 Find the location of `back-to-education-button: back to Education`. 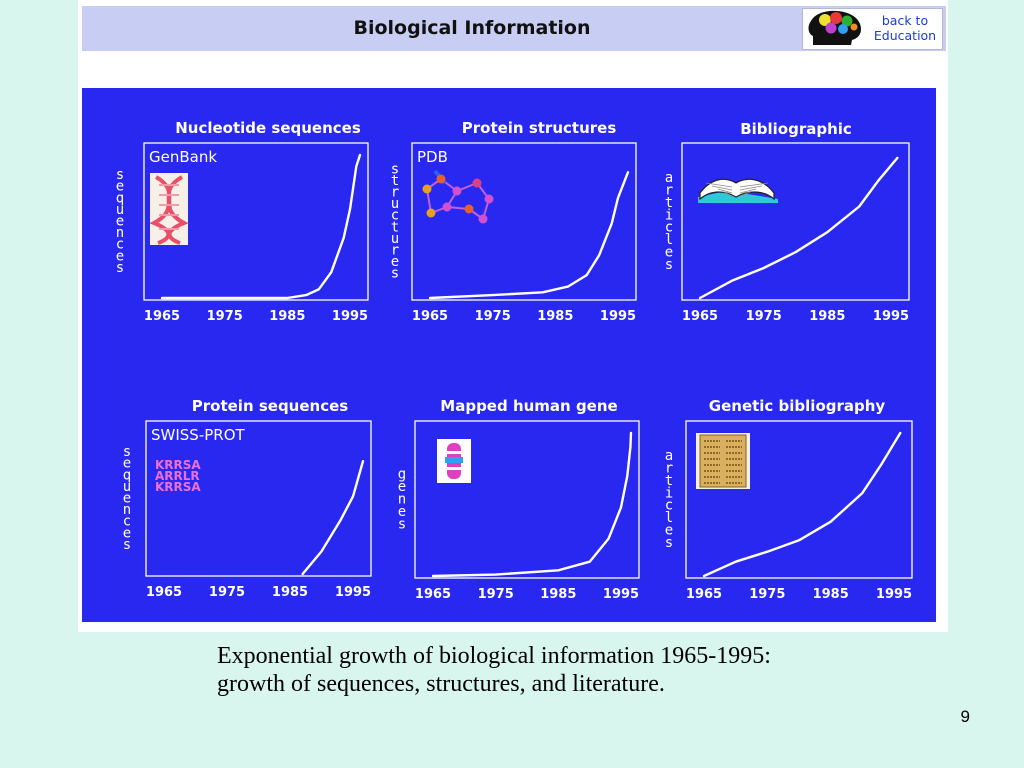

back-to-education-button: back to Education is located at coordinates (872, 29).